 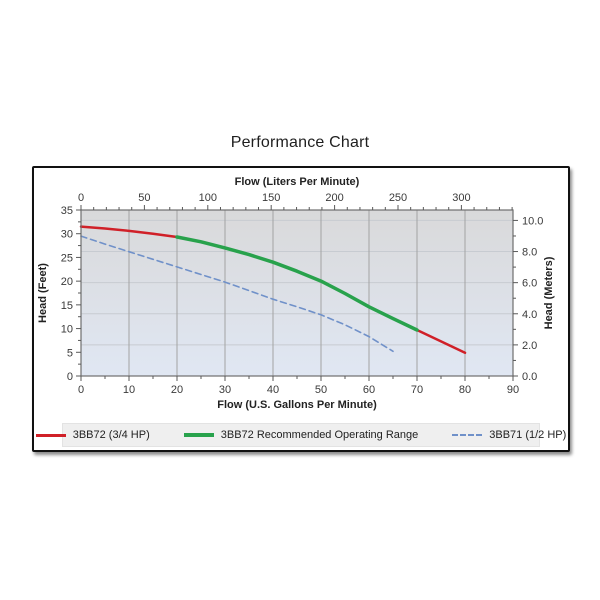 I want to click on legend-item-3bb72: 3BB72 (3/4 HP), so click(x=92, y=435).